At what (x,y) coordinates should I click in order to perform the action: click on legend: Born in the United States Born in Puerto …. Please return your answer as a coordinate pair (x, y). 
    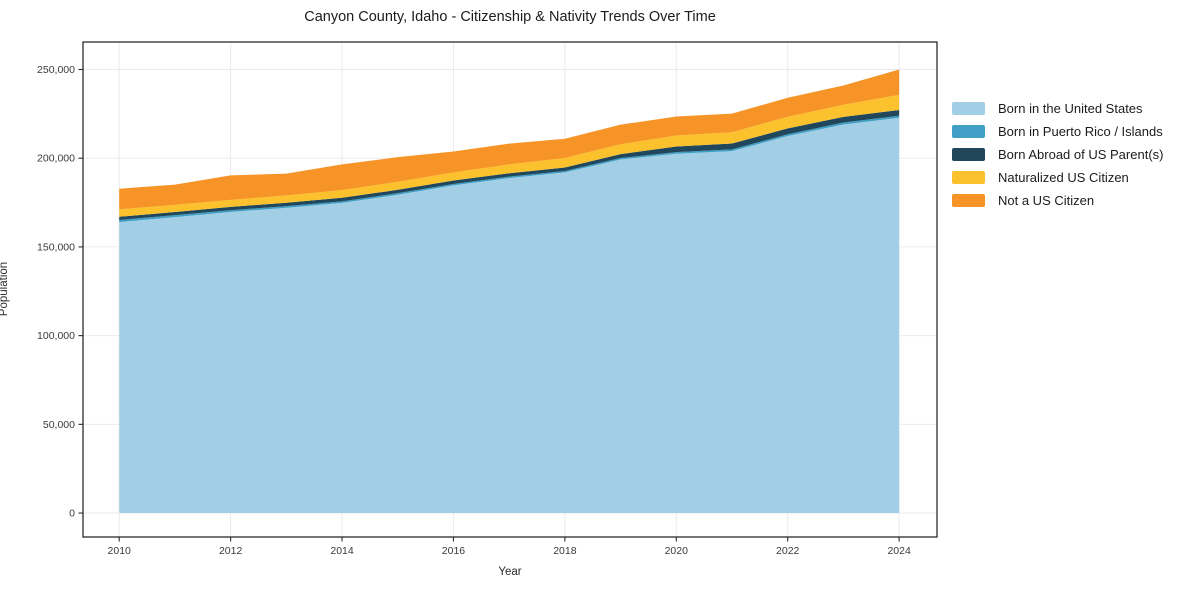
    Looking at the image, I should click on (1058, 154).